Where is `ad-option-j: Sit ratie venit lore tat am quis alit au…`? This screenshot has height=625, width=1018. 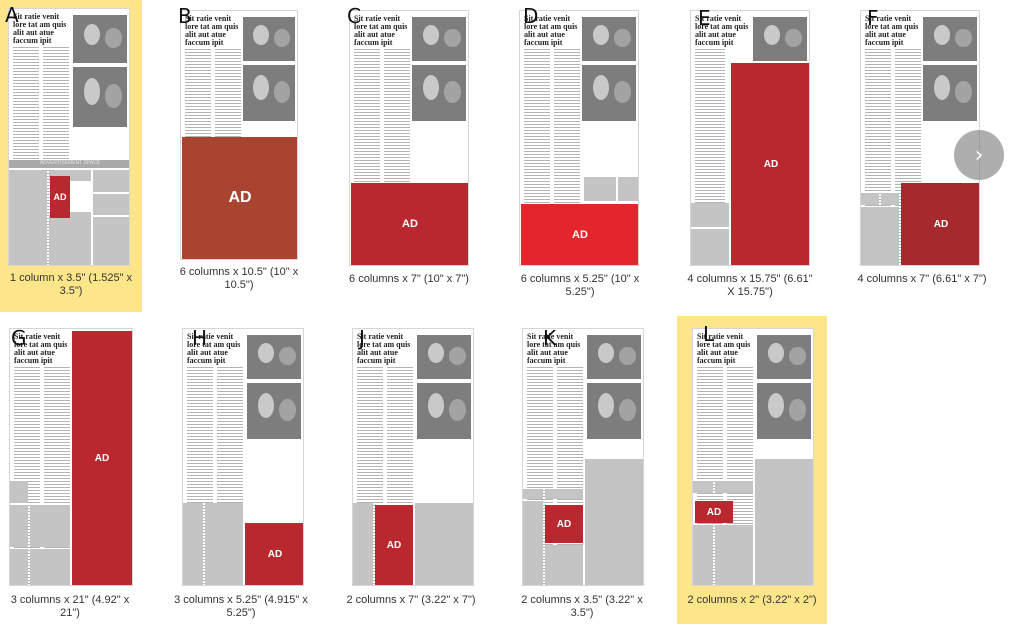 ad-option-j: Sit ratie venit lore tat am quis alit au… is located at coordinates (411, 470).